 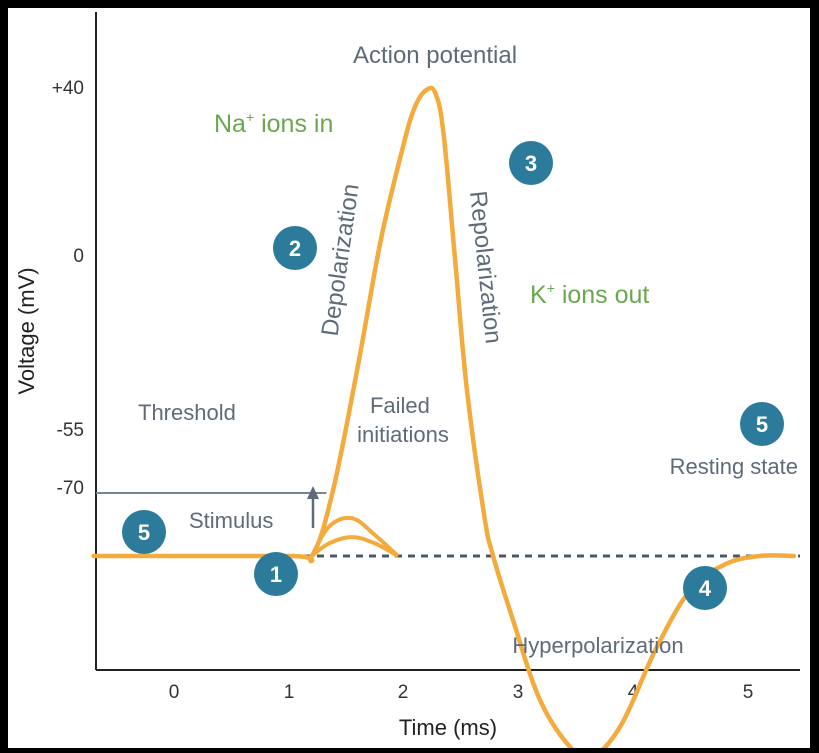 What do you see at coordinates (68, 288) in the screenshot?
I see `y-tick-labels: +40 0 -55 -70` at bounding box center [68, 288].